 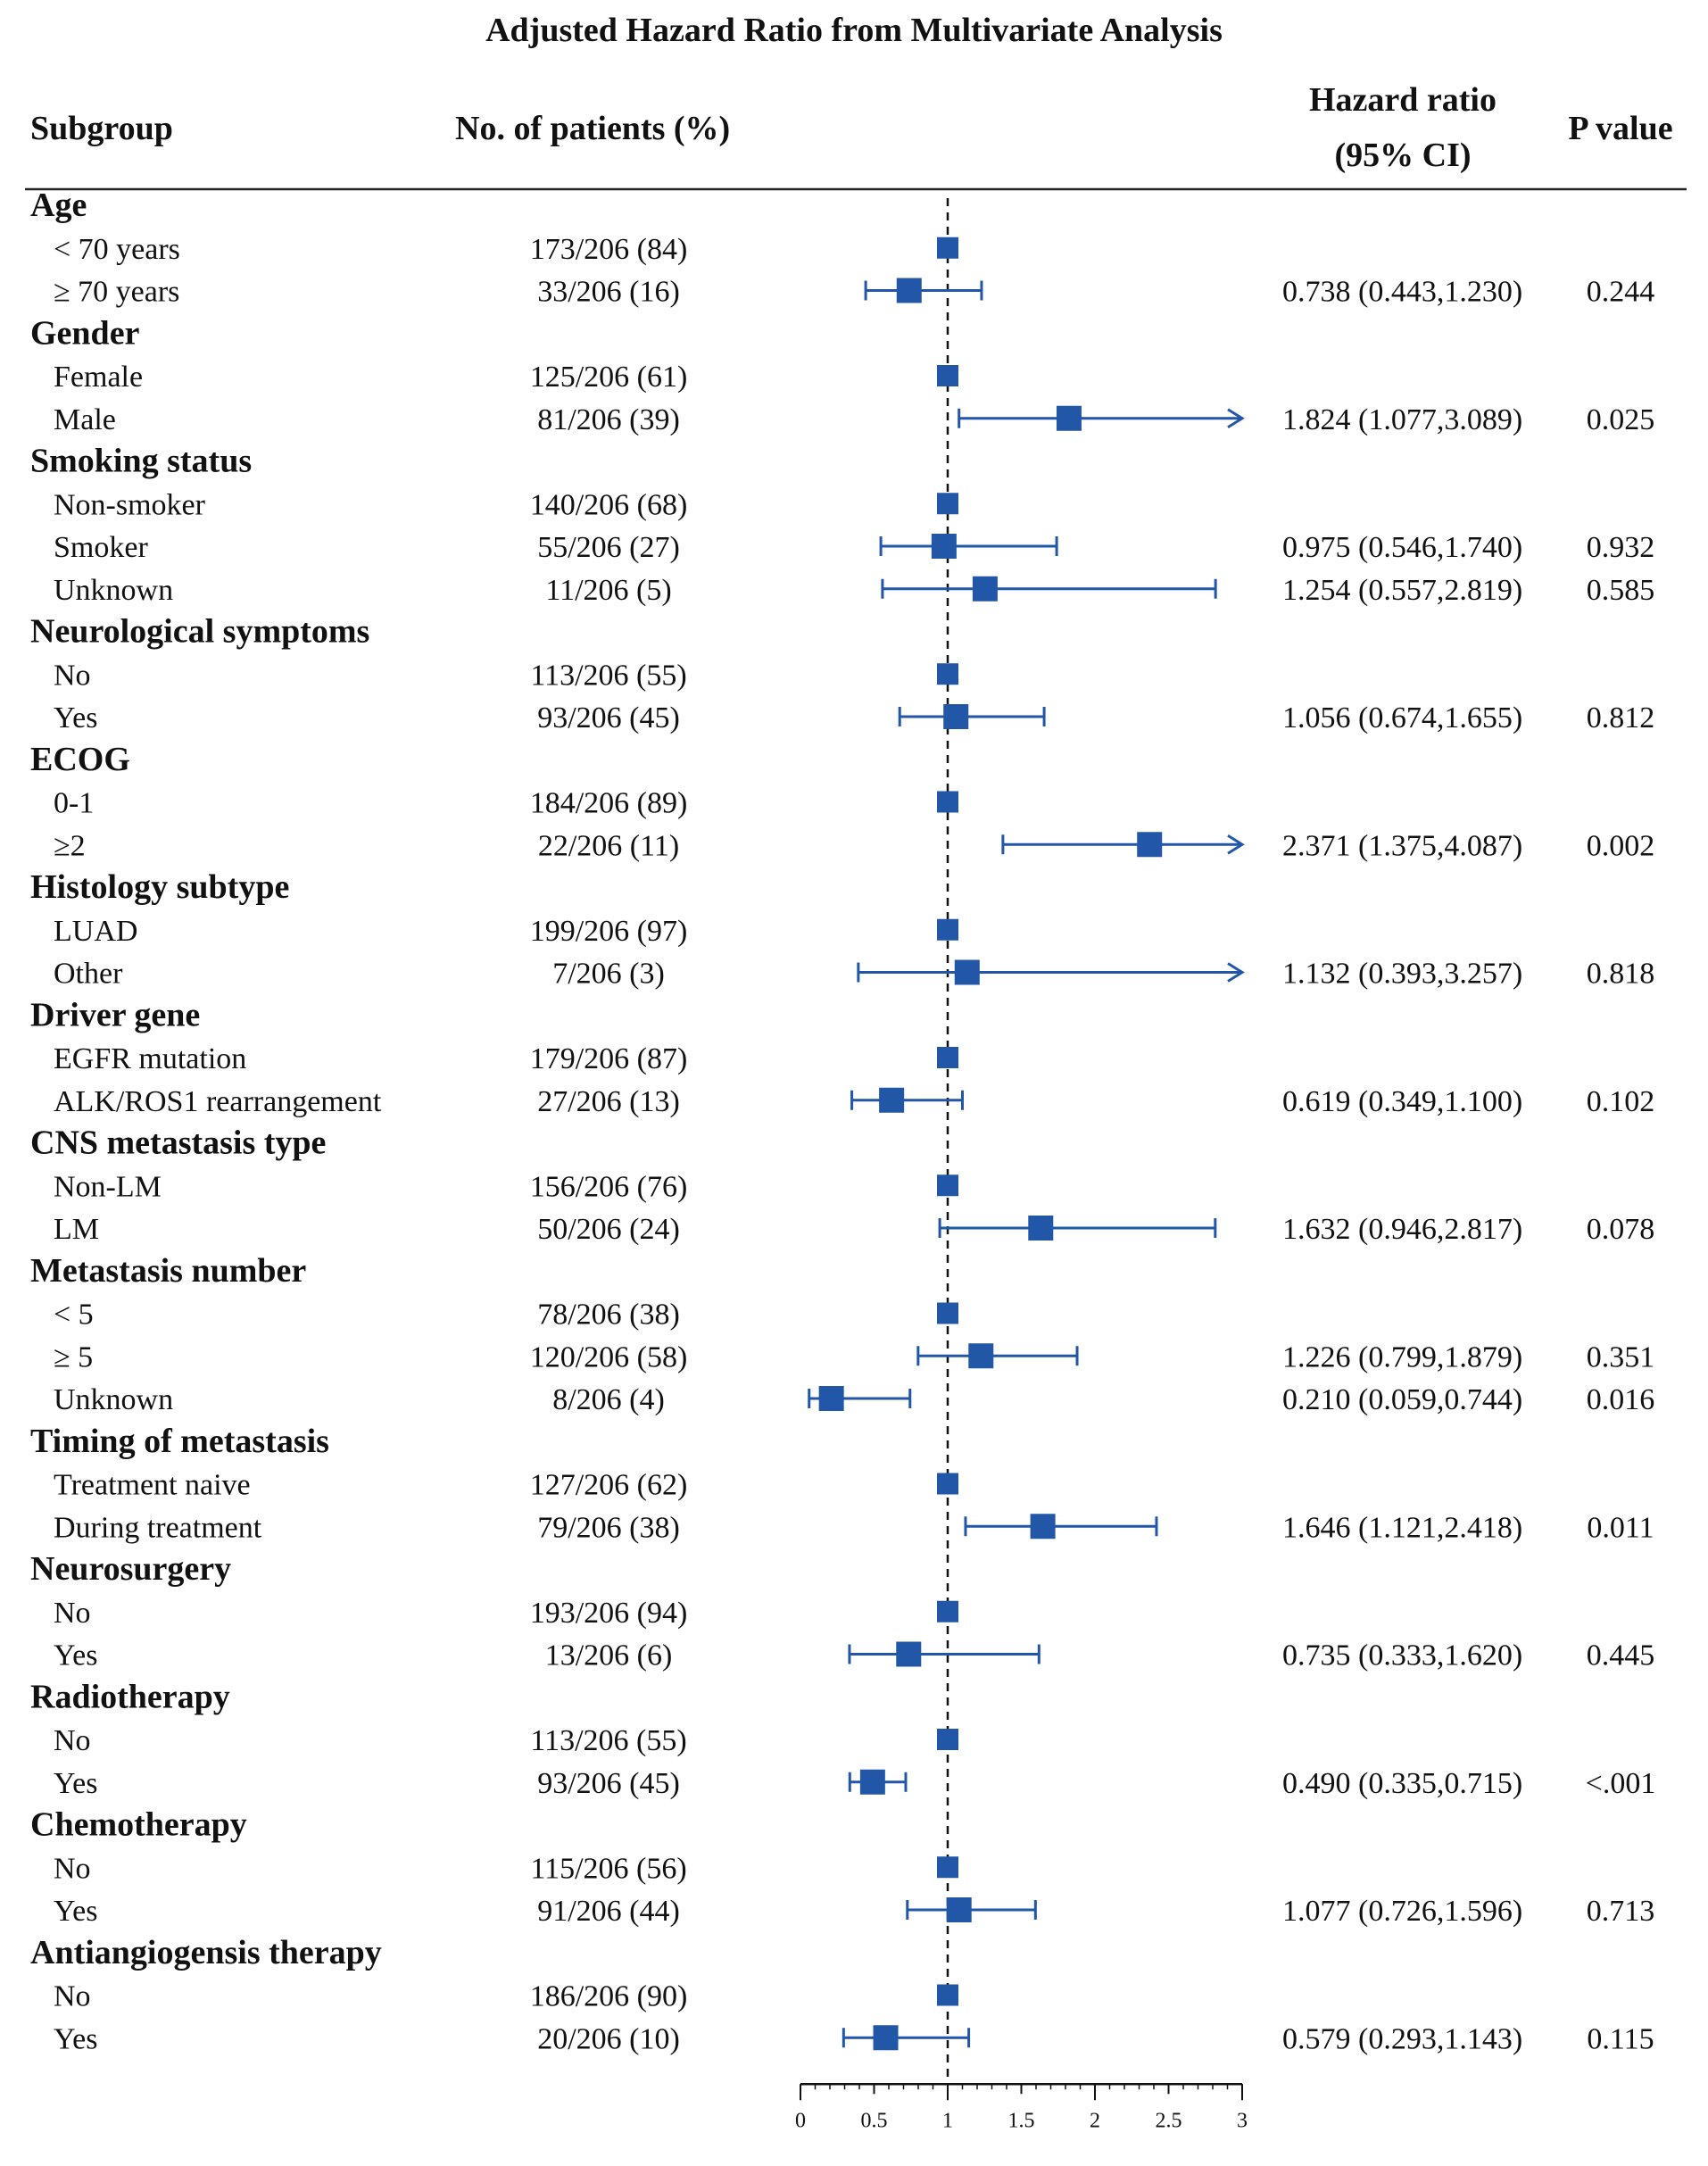 What do you see at coordinates (1621, 1356) in the screenshot?
I see `p-value-text: 0.351` at bounding box center [1621, 1356].